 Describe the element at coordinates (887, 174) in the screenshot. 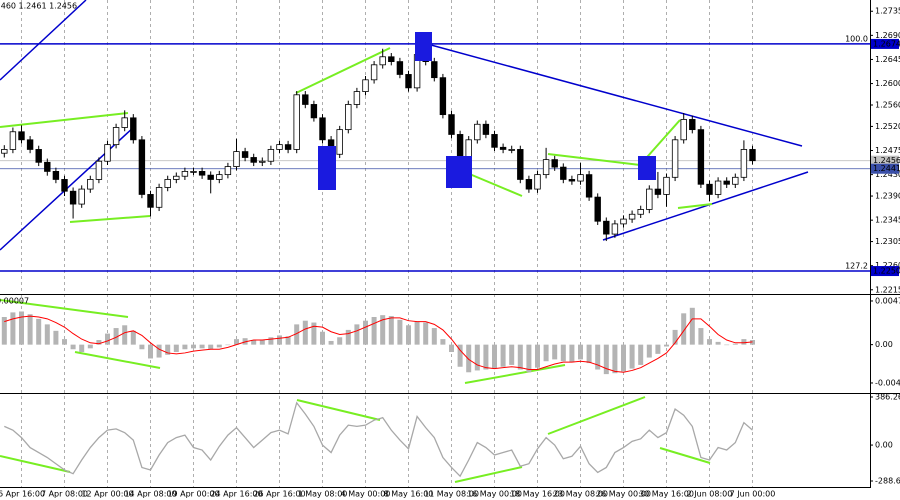

I see `y-tick-label: 1.2430` at that location.